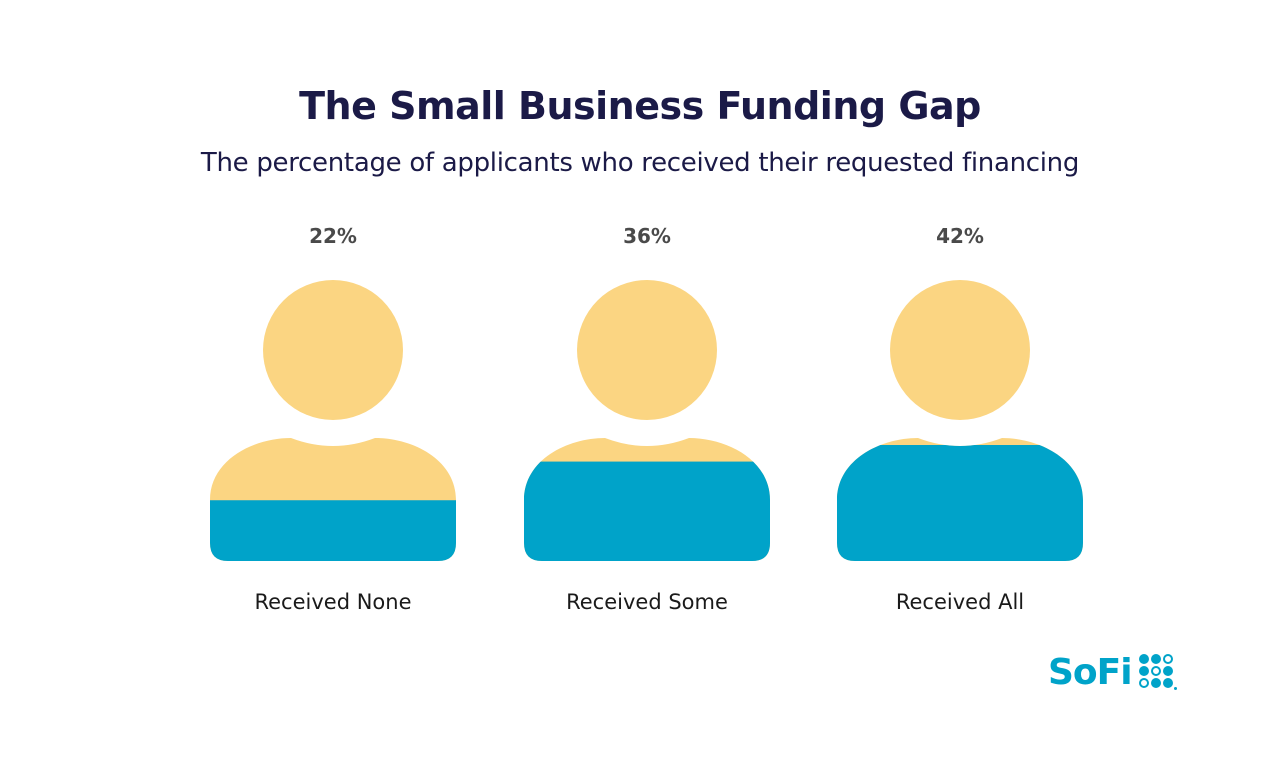 This screenshot has height=783, width=1280. What do you see at coordinates (960, 236) in the screenshot?
I see `value-label: 42%` at bounding box center [960, 236].